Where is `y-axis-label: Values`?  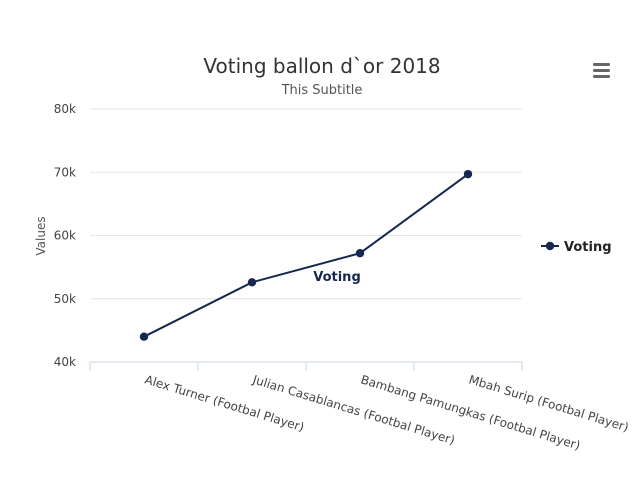
y-axis-label: Values is located at coordinates (41, 235).